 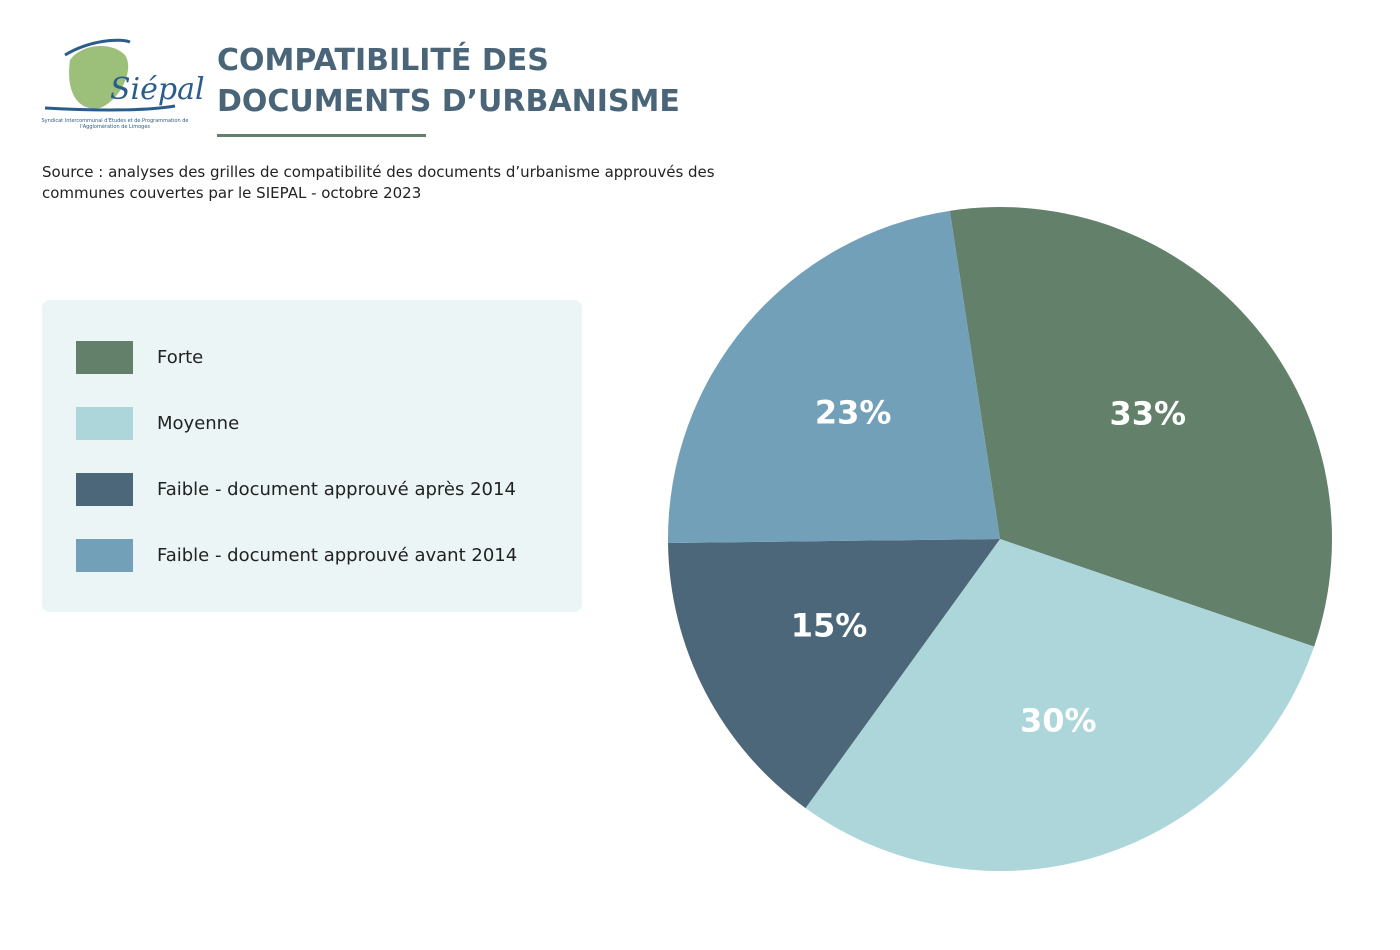 What do you see at coordinates (1147, 414) in the screenshot?
I see `data-label: 33%` at bounding box center [1147, 414].